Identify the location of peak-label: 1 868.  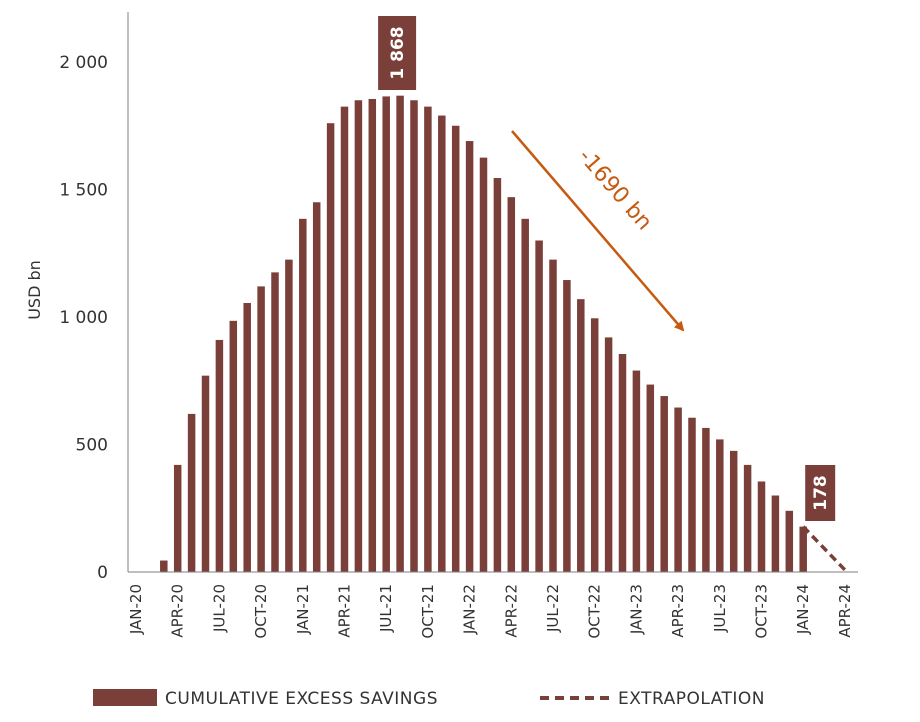
(398, 52).